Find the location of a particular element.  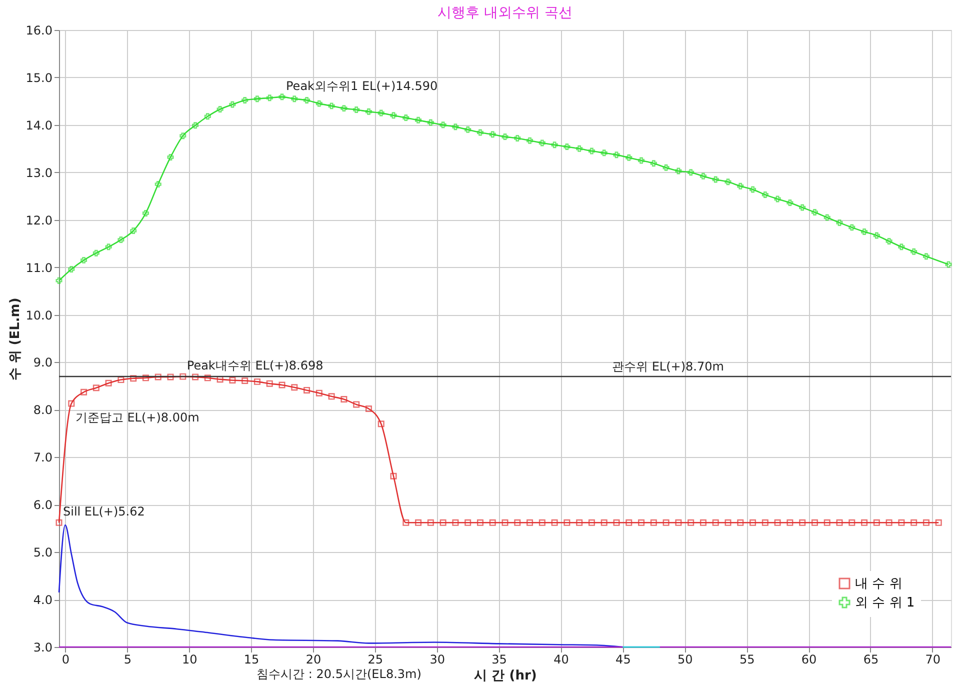

legend-label: 내 수 위 is located at coordinates (878, 584).